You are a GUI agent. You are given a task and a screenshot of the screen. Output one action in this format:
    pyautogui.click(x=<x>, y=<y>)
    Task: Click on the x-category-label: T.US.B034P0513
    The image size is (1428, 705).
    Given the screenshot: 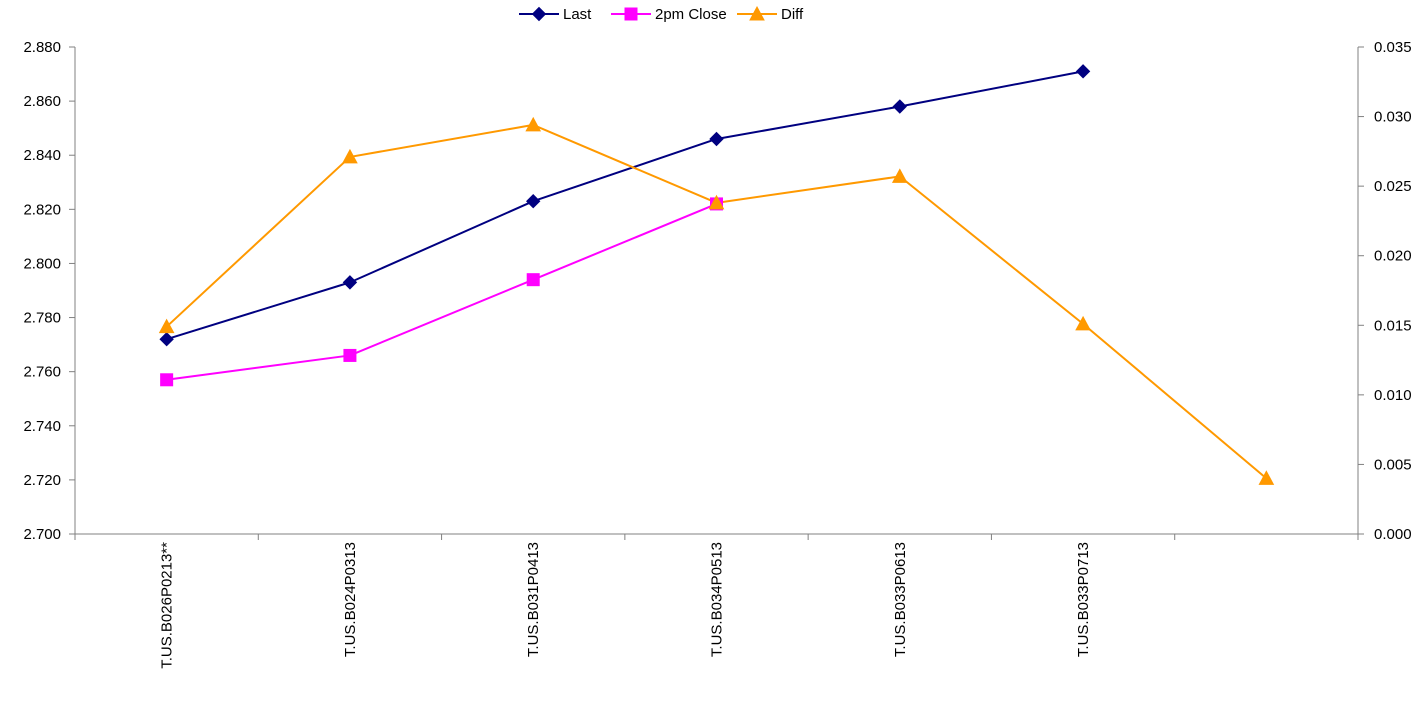 What is the action you would take?
    pyautogui.click(x=717, y=599)
    